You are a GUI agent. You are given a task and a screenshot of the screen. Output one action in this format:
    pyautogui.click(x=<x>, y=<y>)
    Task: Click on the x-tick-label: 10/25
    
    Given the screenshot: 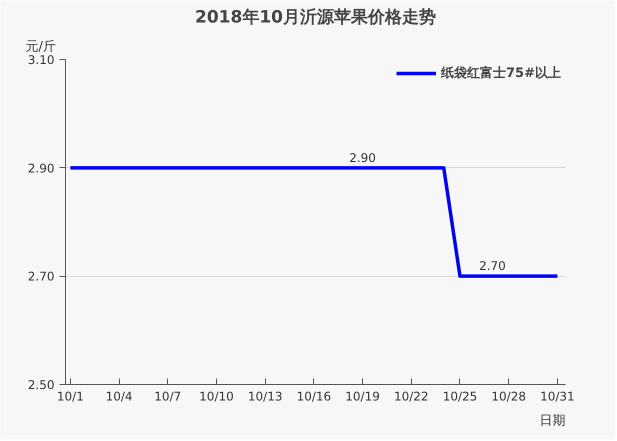 What is the action you would take?
    pyautogui.click(x=460, y=397)
    